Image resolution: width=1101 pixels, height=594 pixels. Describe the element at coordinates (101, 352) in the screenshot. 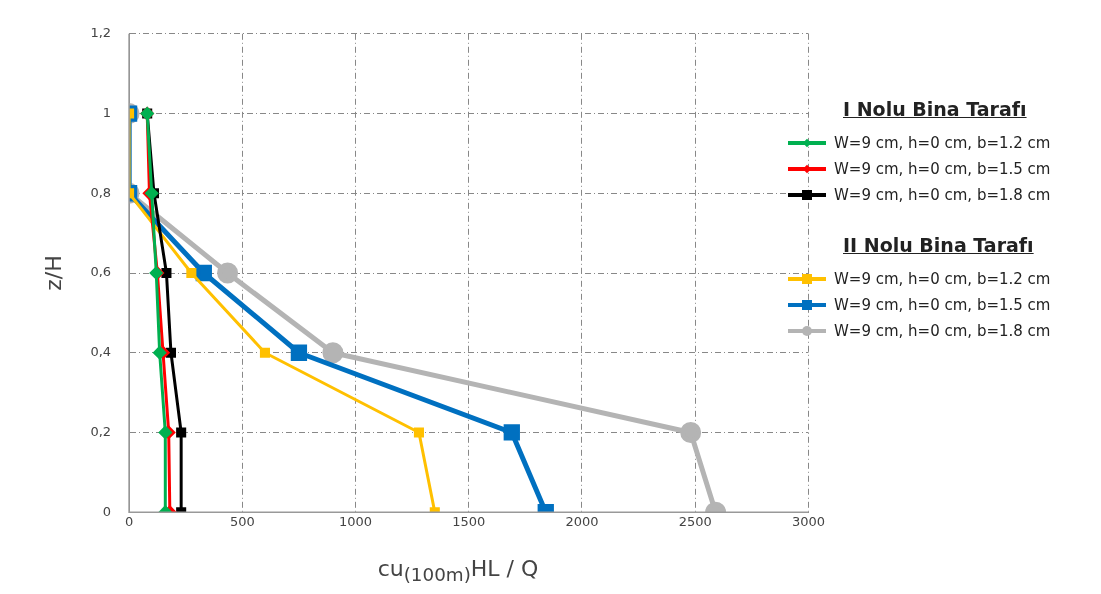

I see `y-tick-label: 0,4` at that location.